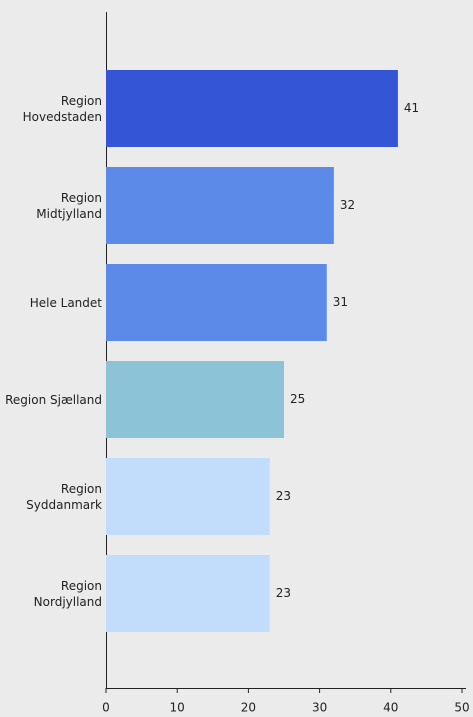 This screenshot has width=473, height=717. Describe the element at coordinates (177, 708) in the screenshot. I see `x-tick-label: 10` at that location.